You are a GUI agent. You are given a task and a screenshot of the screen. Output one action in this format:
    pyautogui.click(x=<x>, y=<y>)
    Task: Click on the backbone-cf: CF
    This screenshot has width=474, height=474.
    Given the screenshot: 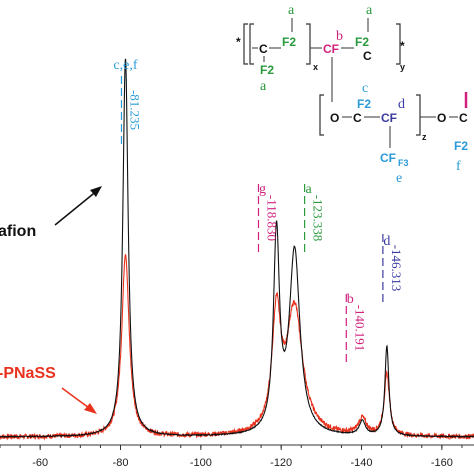 What is the action you would take?
    pyautogui.click(x=331, y=49)
    